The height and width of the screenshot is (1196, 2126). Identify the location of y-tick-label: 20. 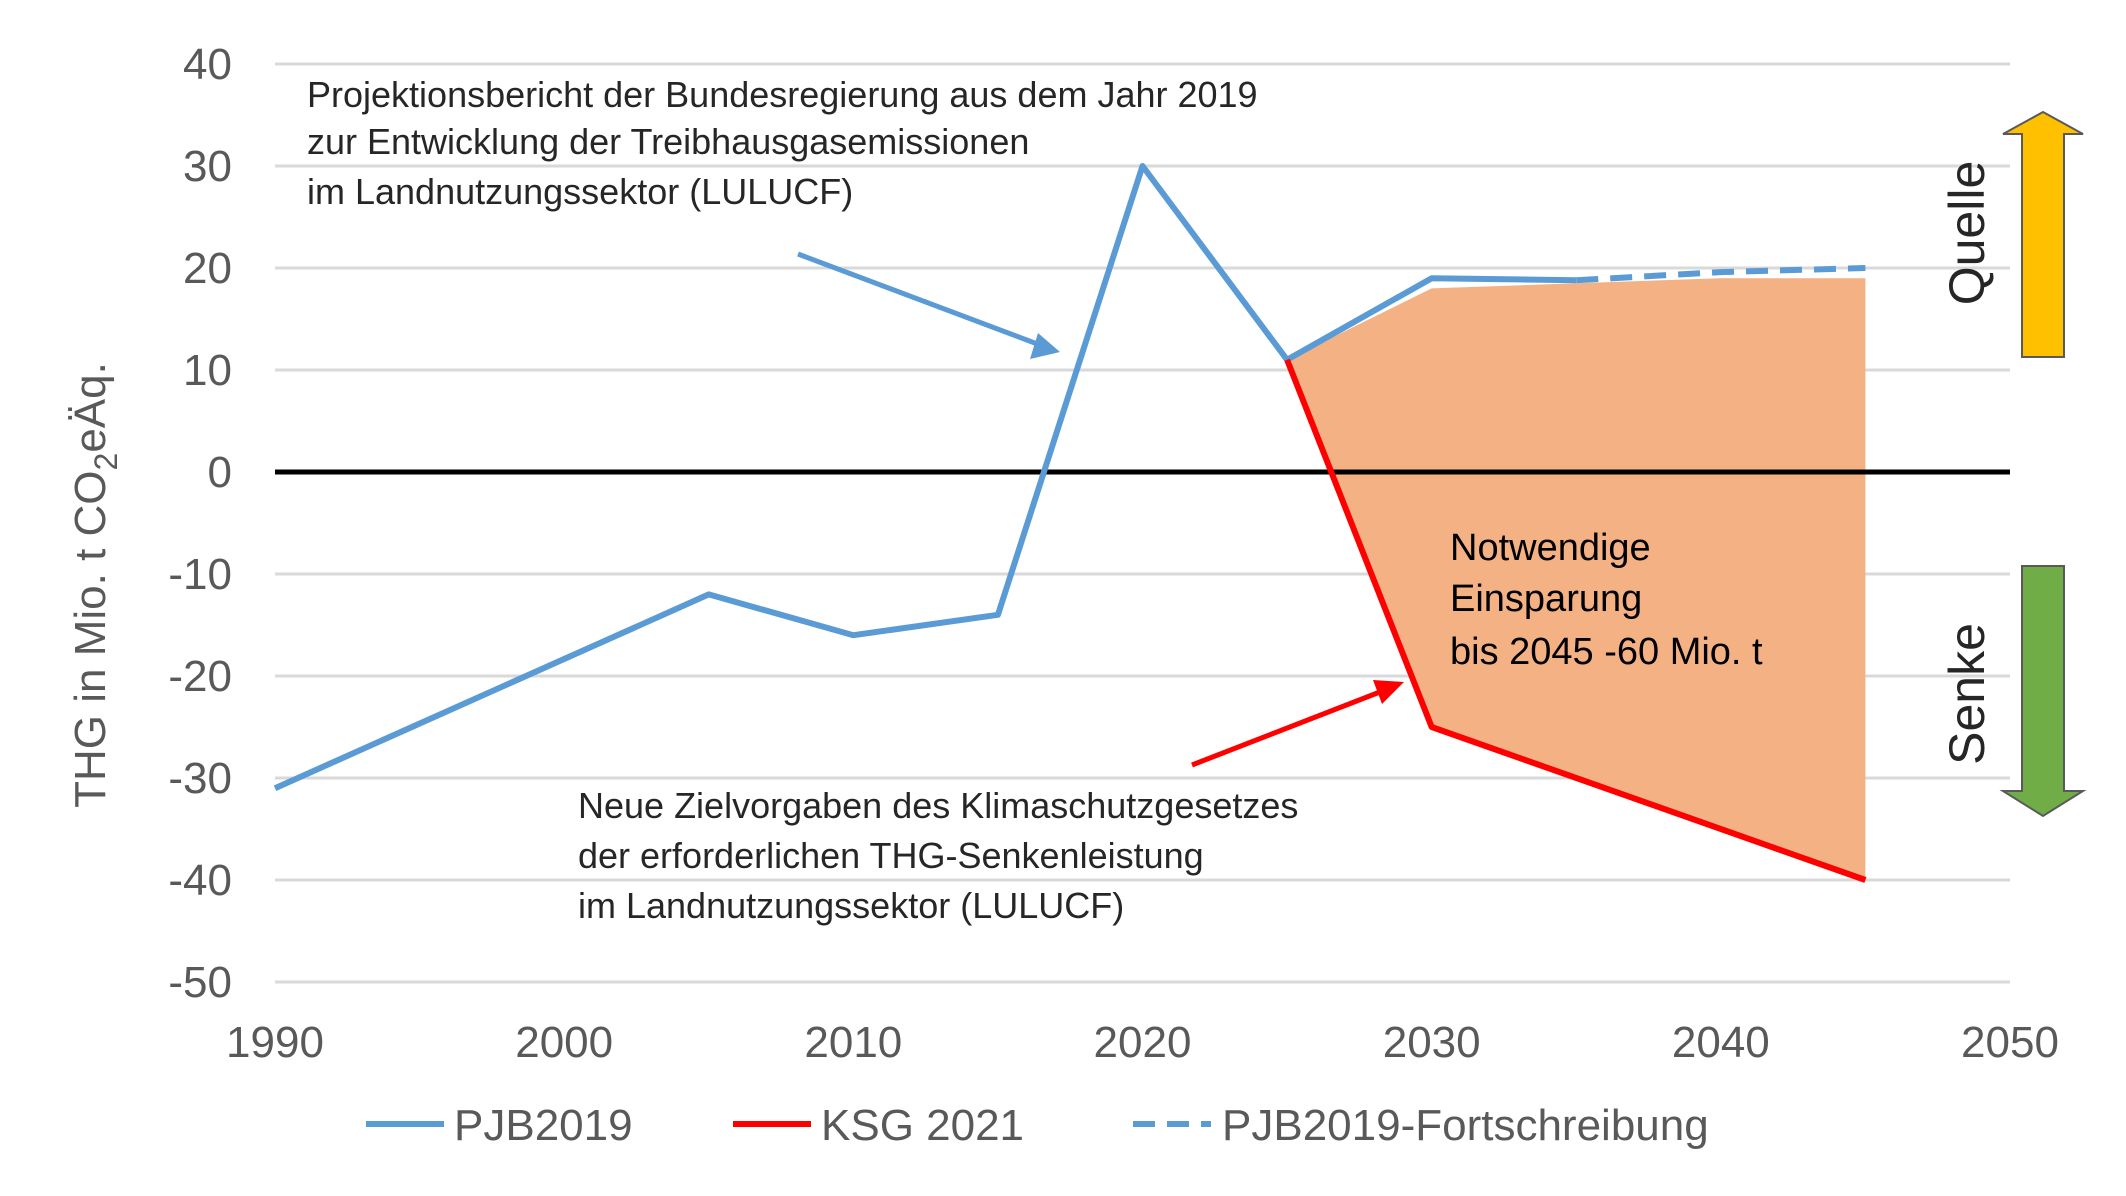
(207, 268).